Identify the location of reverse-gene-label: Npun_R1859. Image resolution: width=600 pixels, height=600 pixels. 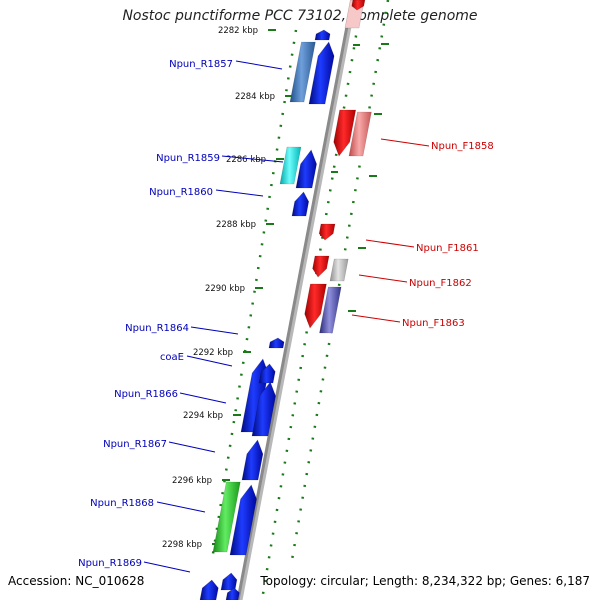
(188, 158).